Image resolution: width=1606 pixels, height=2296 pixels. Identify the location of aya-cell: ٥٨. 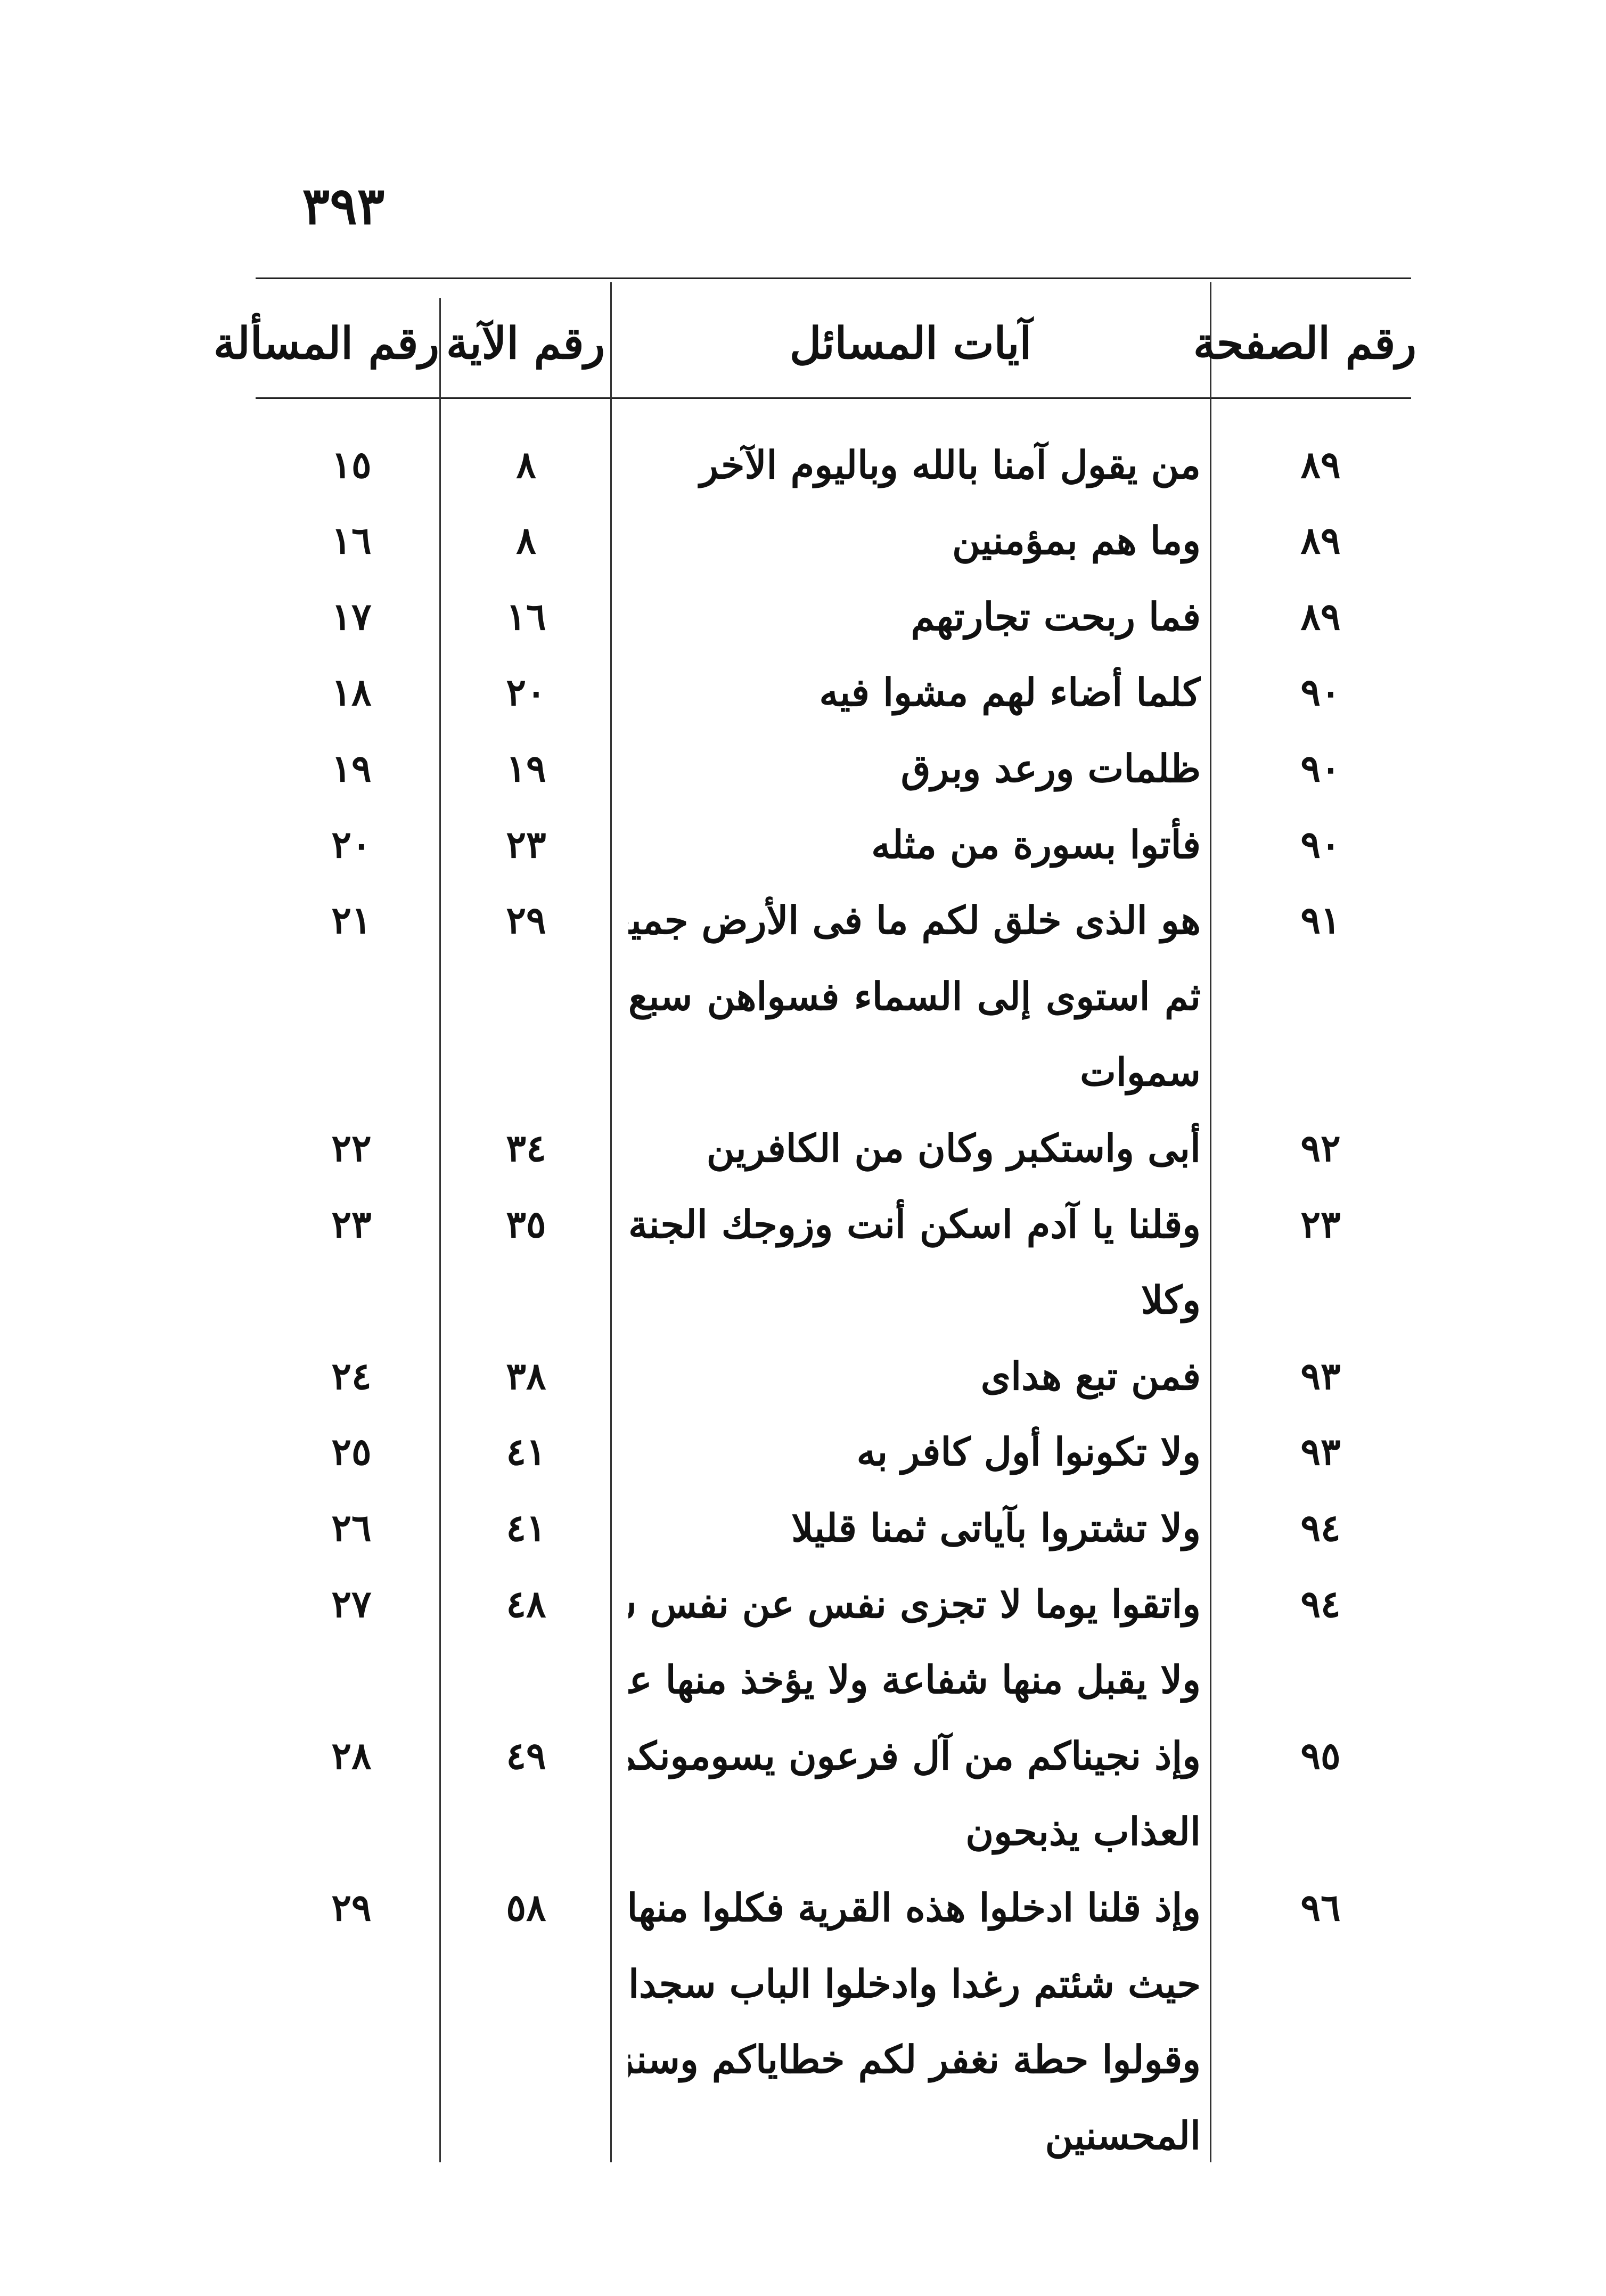
(526, 1907).